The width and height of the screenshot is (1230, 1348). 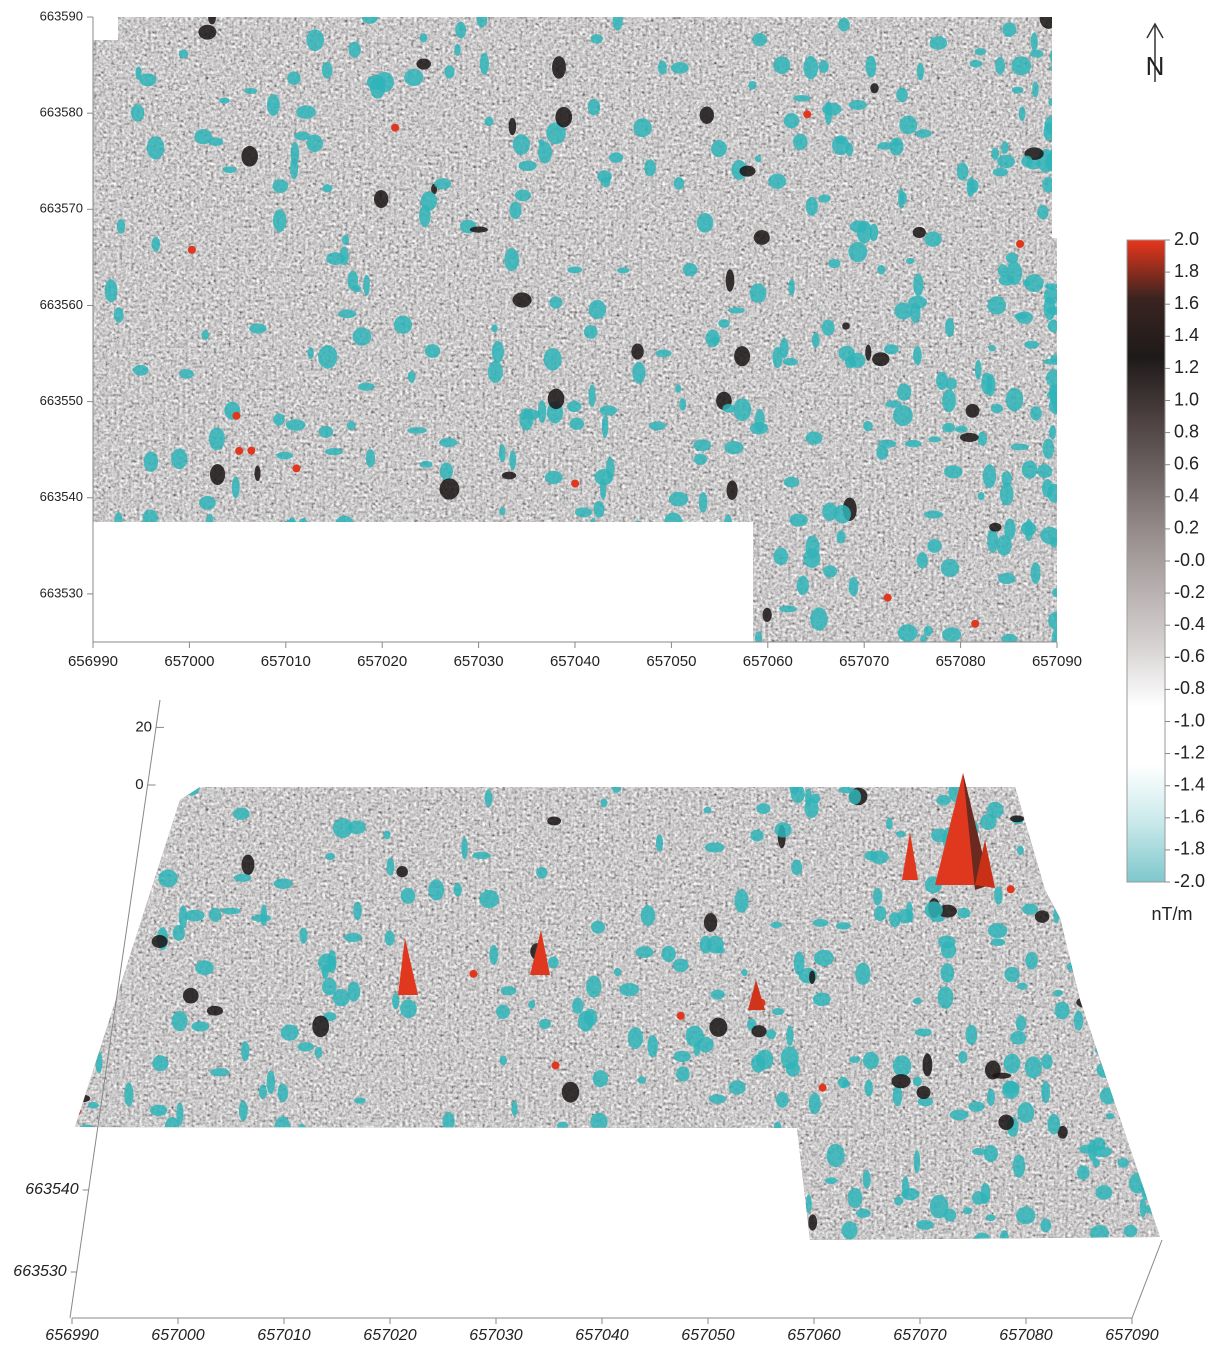 I want to click on colorbar-tick-label: -1.0, so click(x=1189, y=720).